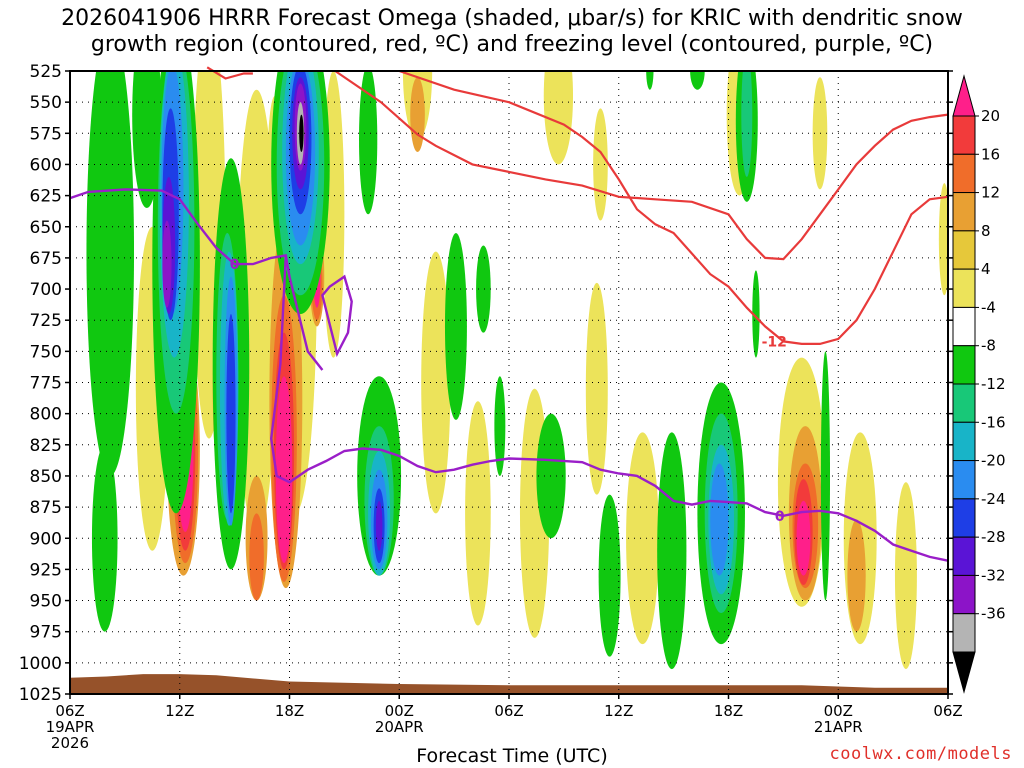  Describe the element at coordinates (40, 695) in the screenshot. I see `y-tick-label: 1025` at that location.